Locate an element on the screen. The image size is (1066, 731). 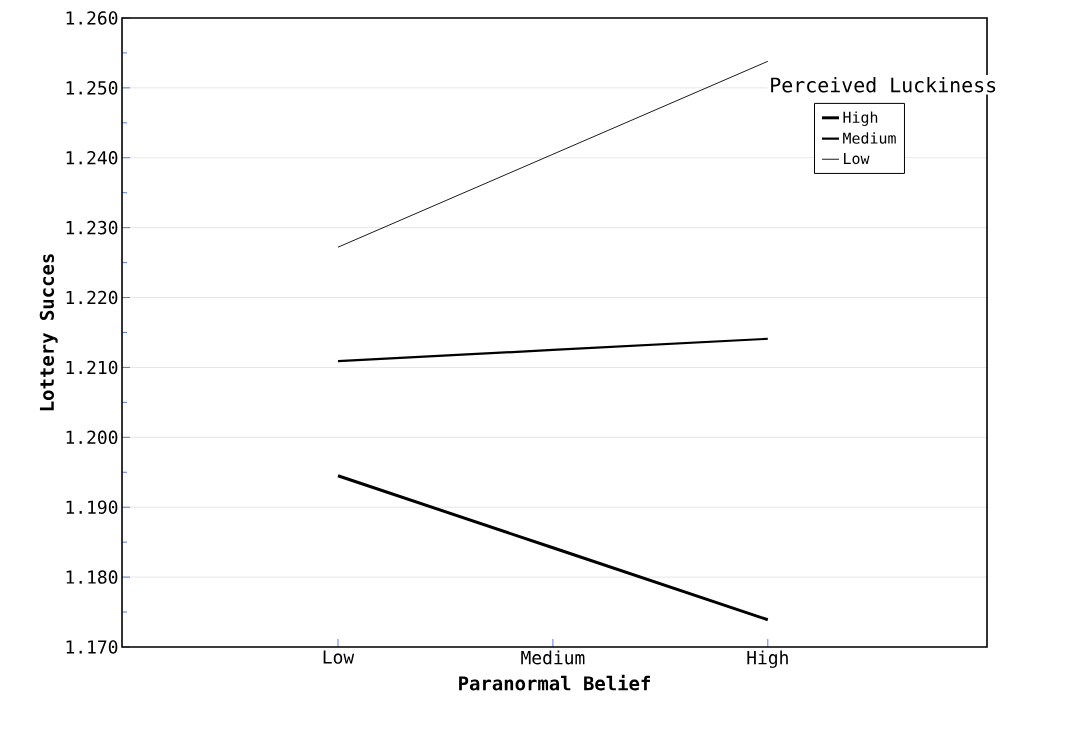
y-tick-label: 1.210 is located at coordinates (92, 367).